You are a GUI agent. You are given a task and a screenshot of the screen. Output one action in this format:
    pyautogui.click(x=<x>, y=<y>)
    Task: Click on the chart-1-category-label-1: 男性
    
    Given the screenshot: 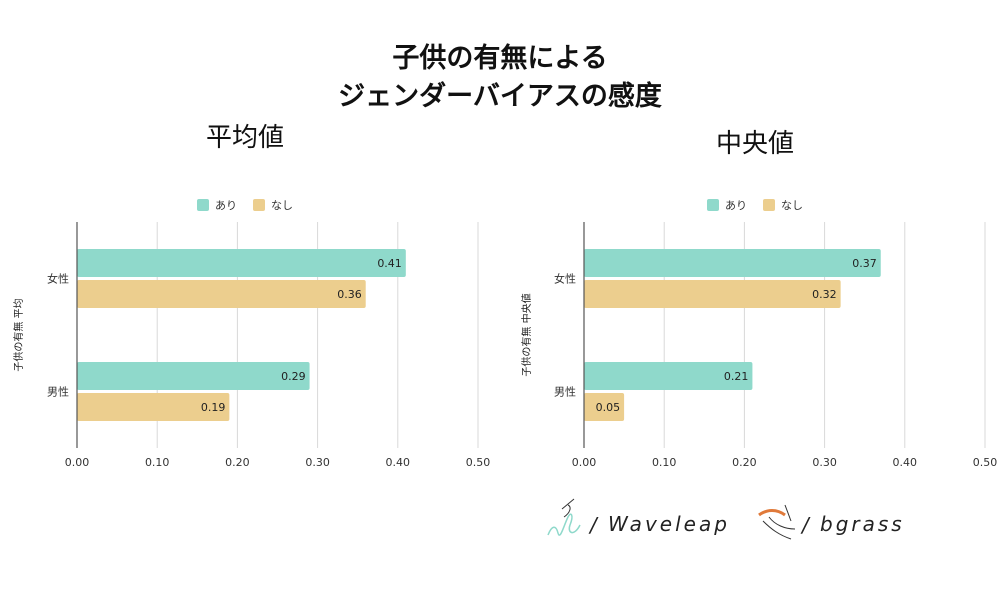 What is the action you would take?
    pyautogui.click(x=565, y=392)
    